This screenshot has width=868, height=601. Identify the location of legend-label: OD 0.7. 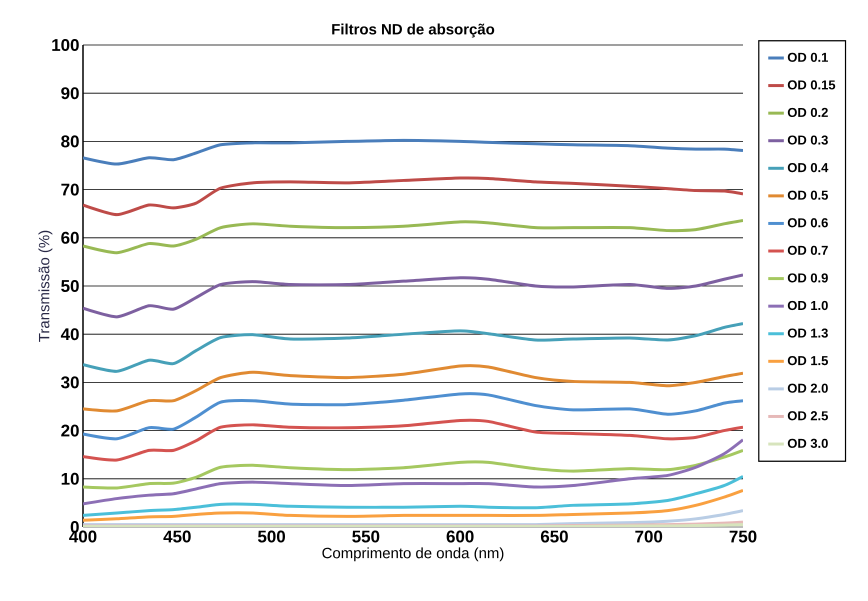
(808, 250).